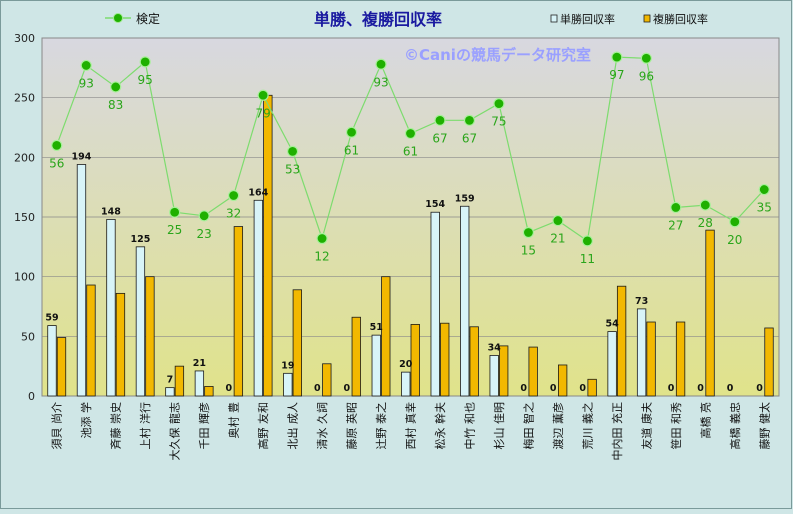 The width and height of the screenshot is (793, 514). Describe the element at coordinates (528, 426) in the screenshot. I see `x-category-label: 梅田 智之` at that location.